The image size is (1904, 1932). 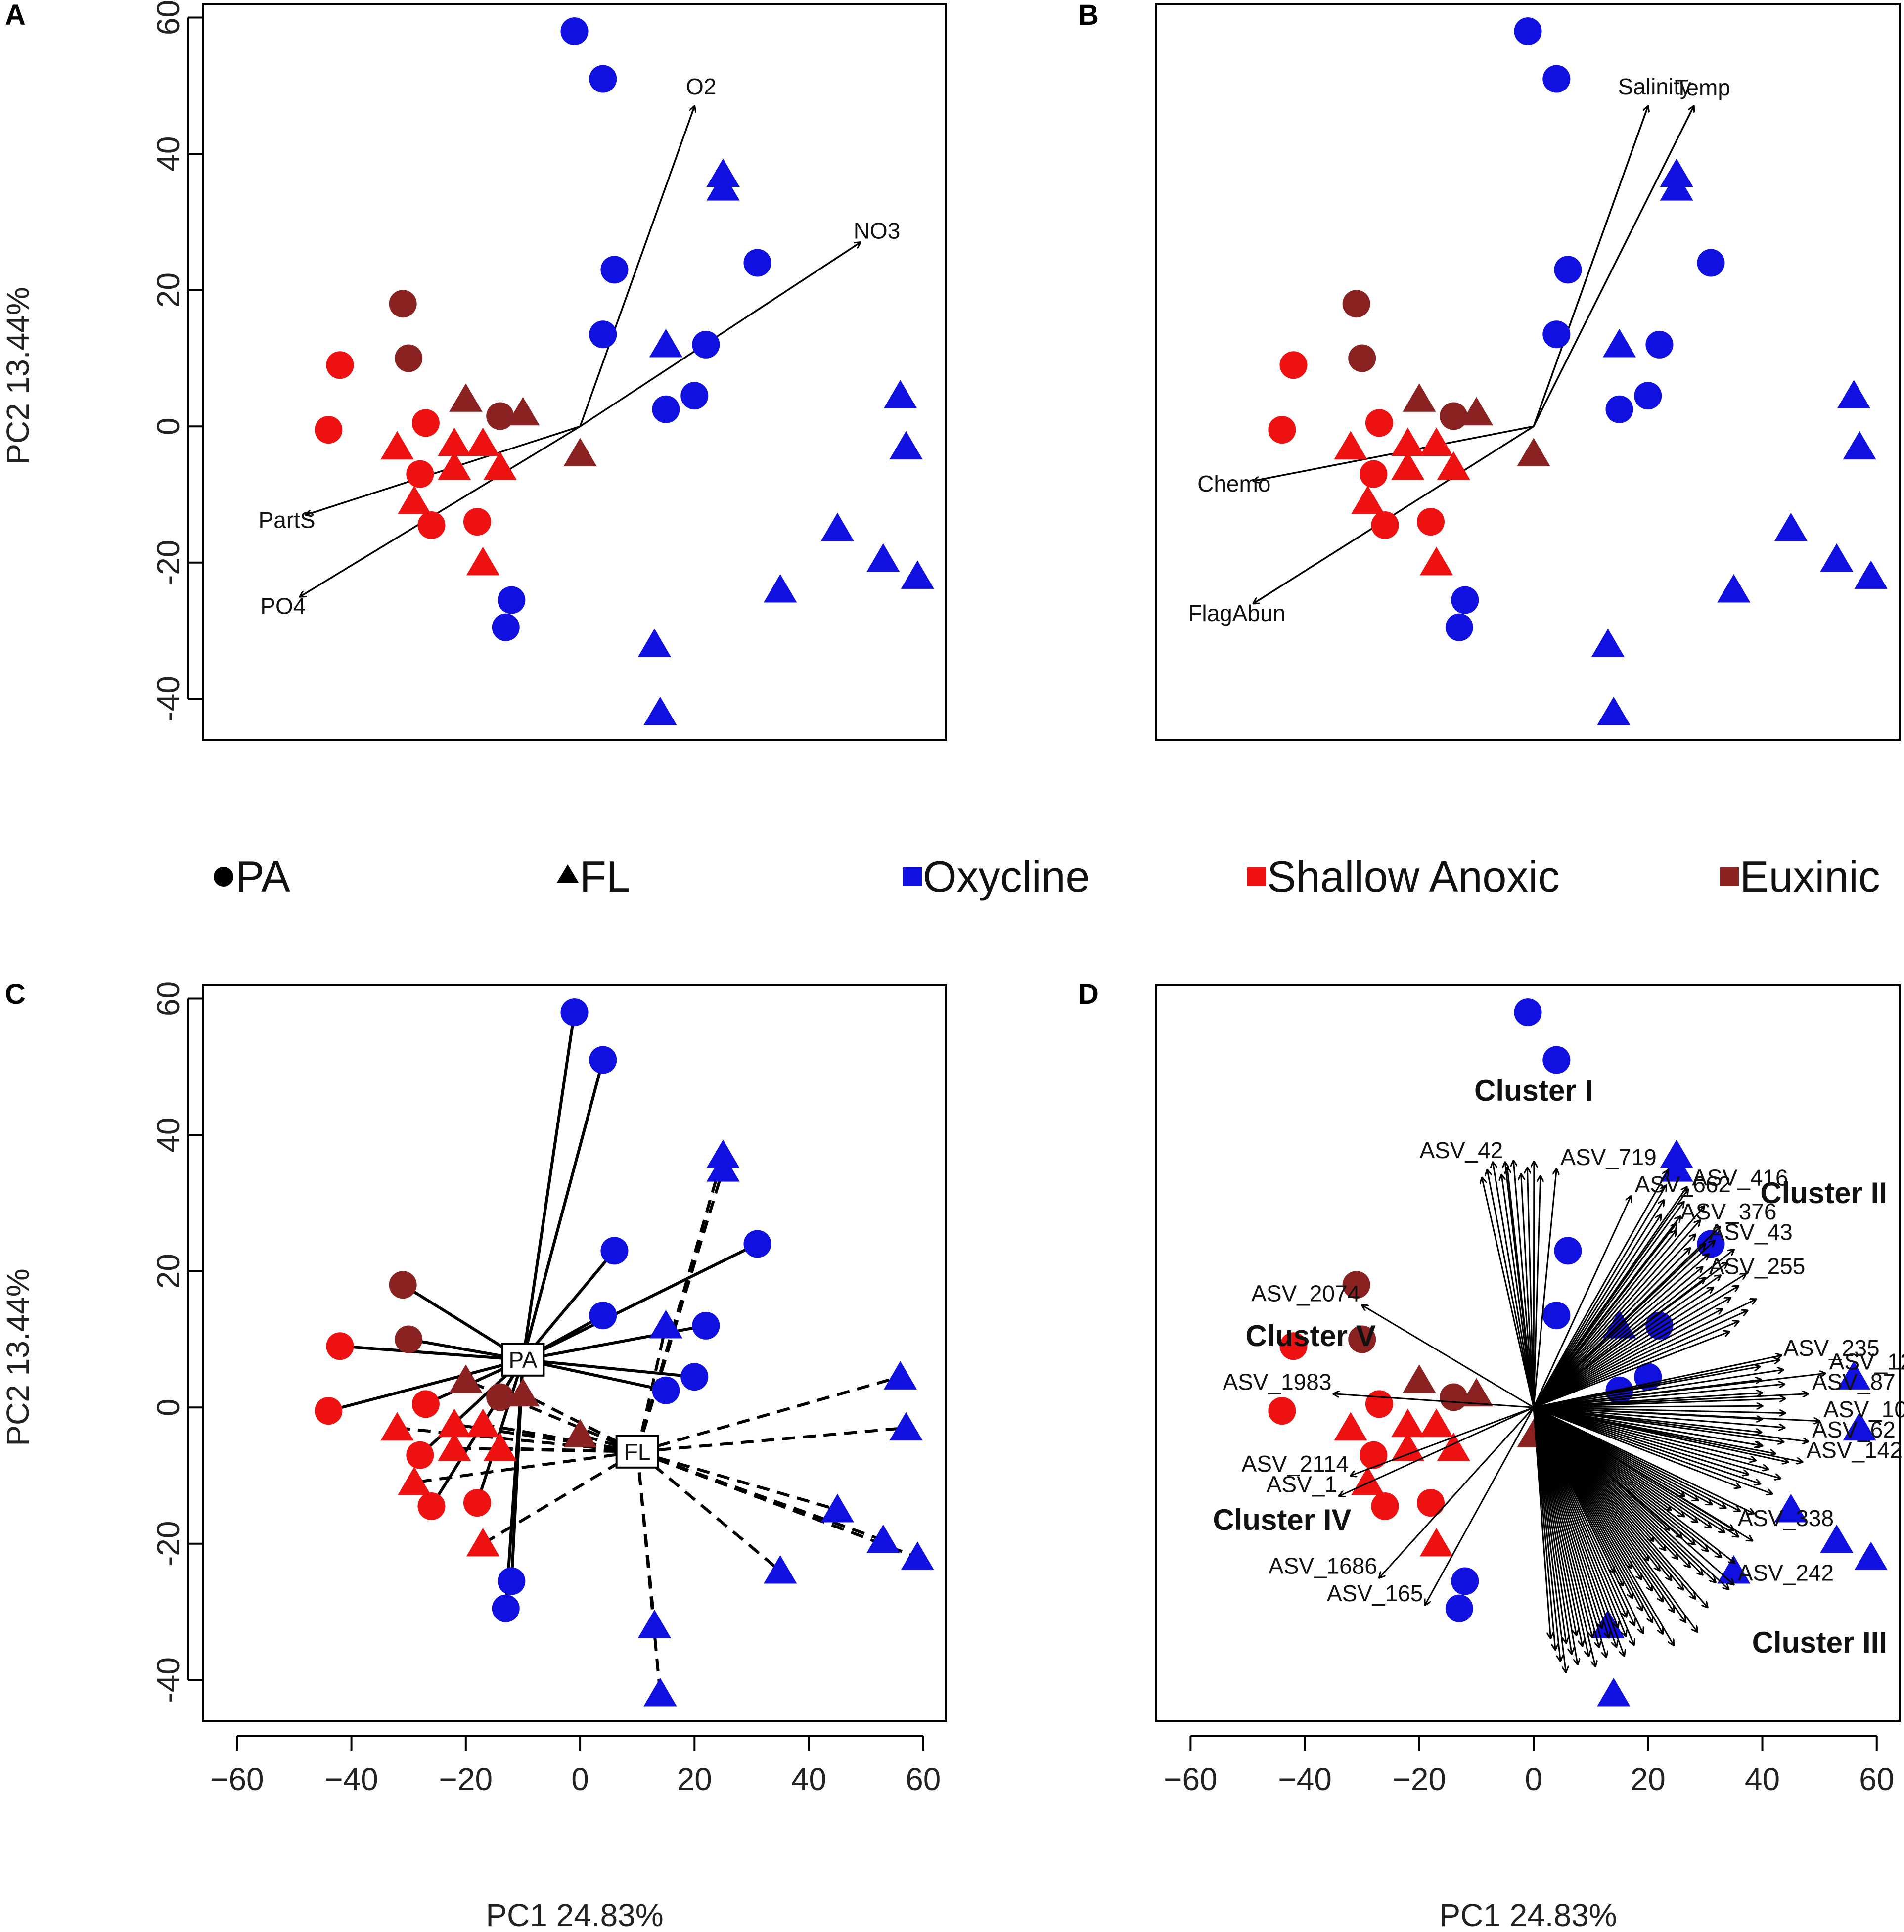 I want to click on legend-item-oxycline: Oxycline, so click(x=996, y=876).